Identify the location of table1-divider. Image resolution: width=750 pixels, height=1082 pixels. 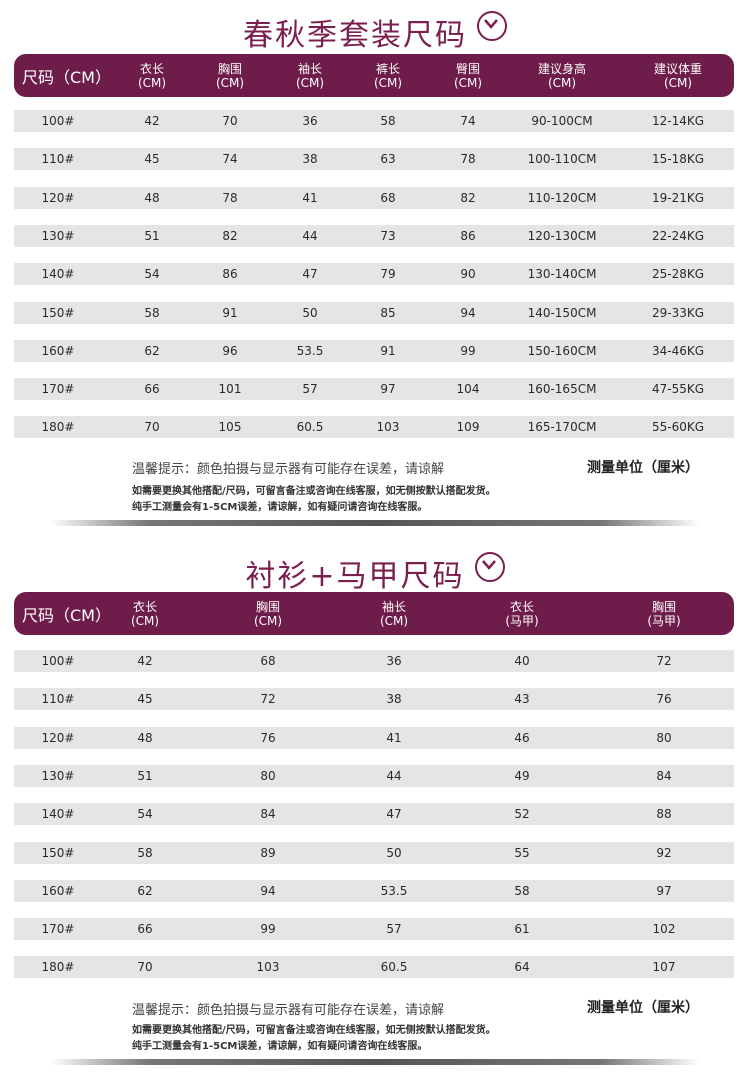
(375, 523).